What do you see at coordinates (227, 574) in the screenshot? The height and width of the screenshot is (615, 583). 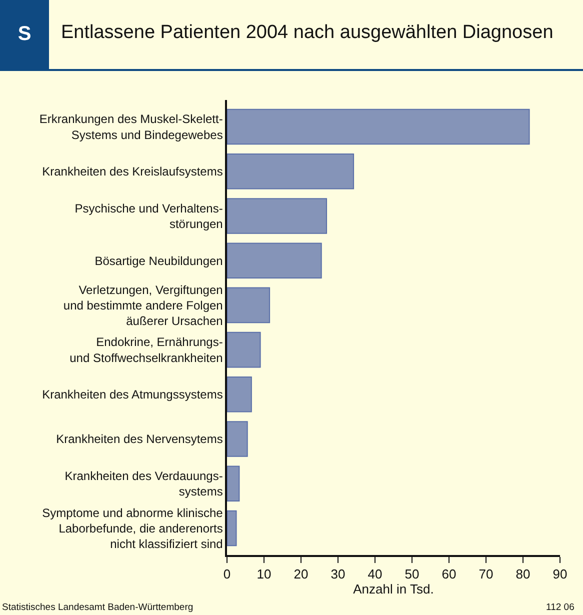 I see `x-tick-label: 0` at bounding box center [227, 574].